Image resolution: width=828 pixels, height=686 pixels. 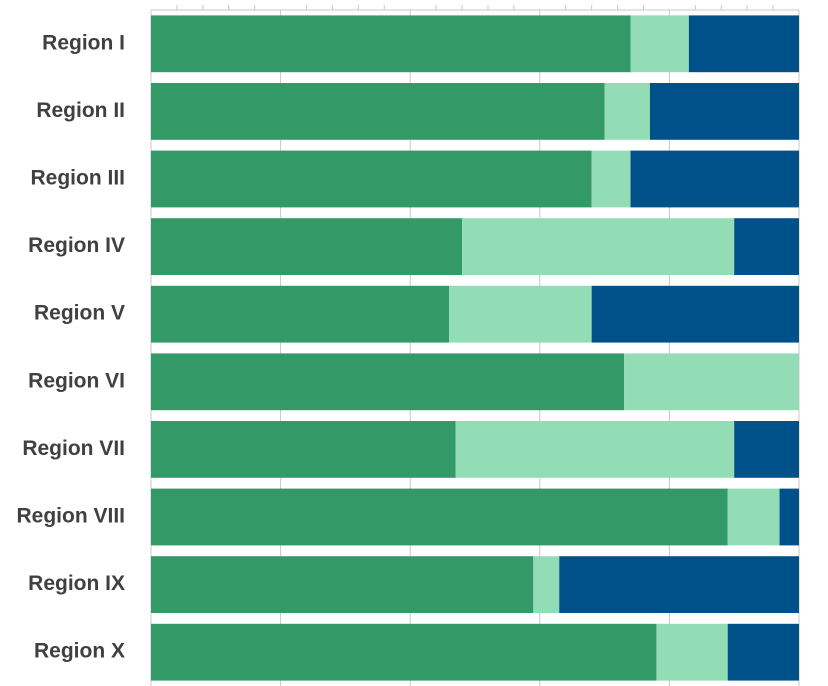 I want to click on y-tick-label: Region III, so click(x=78, y=178).